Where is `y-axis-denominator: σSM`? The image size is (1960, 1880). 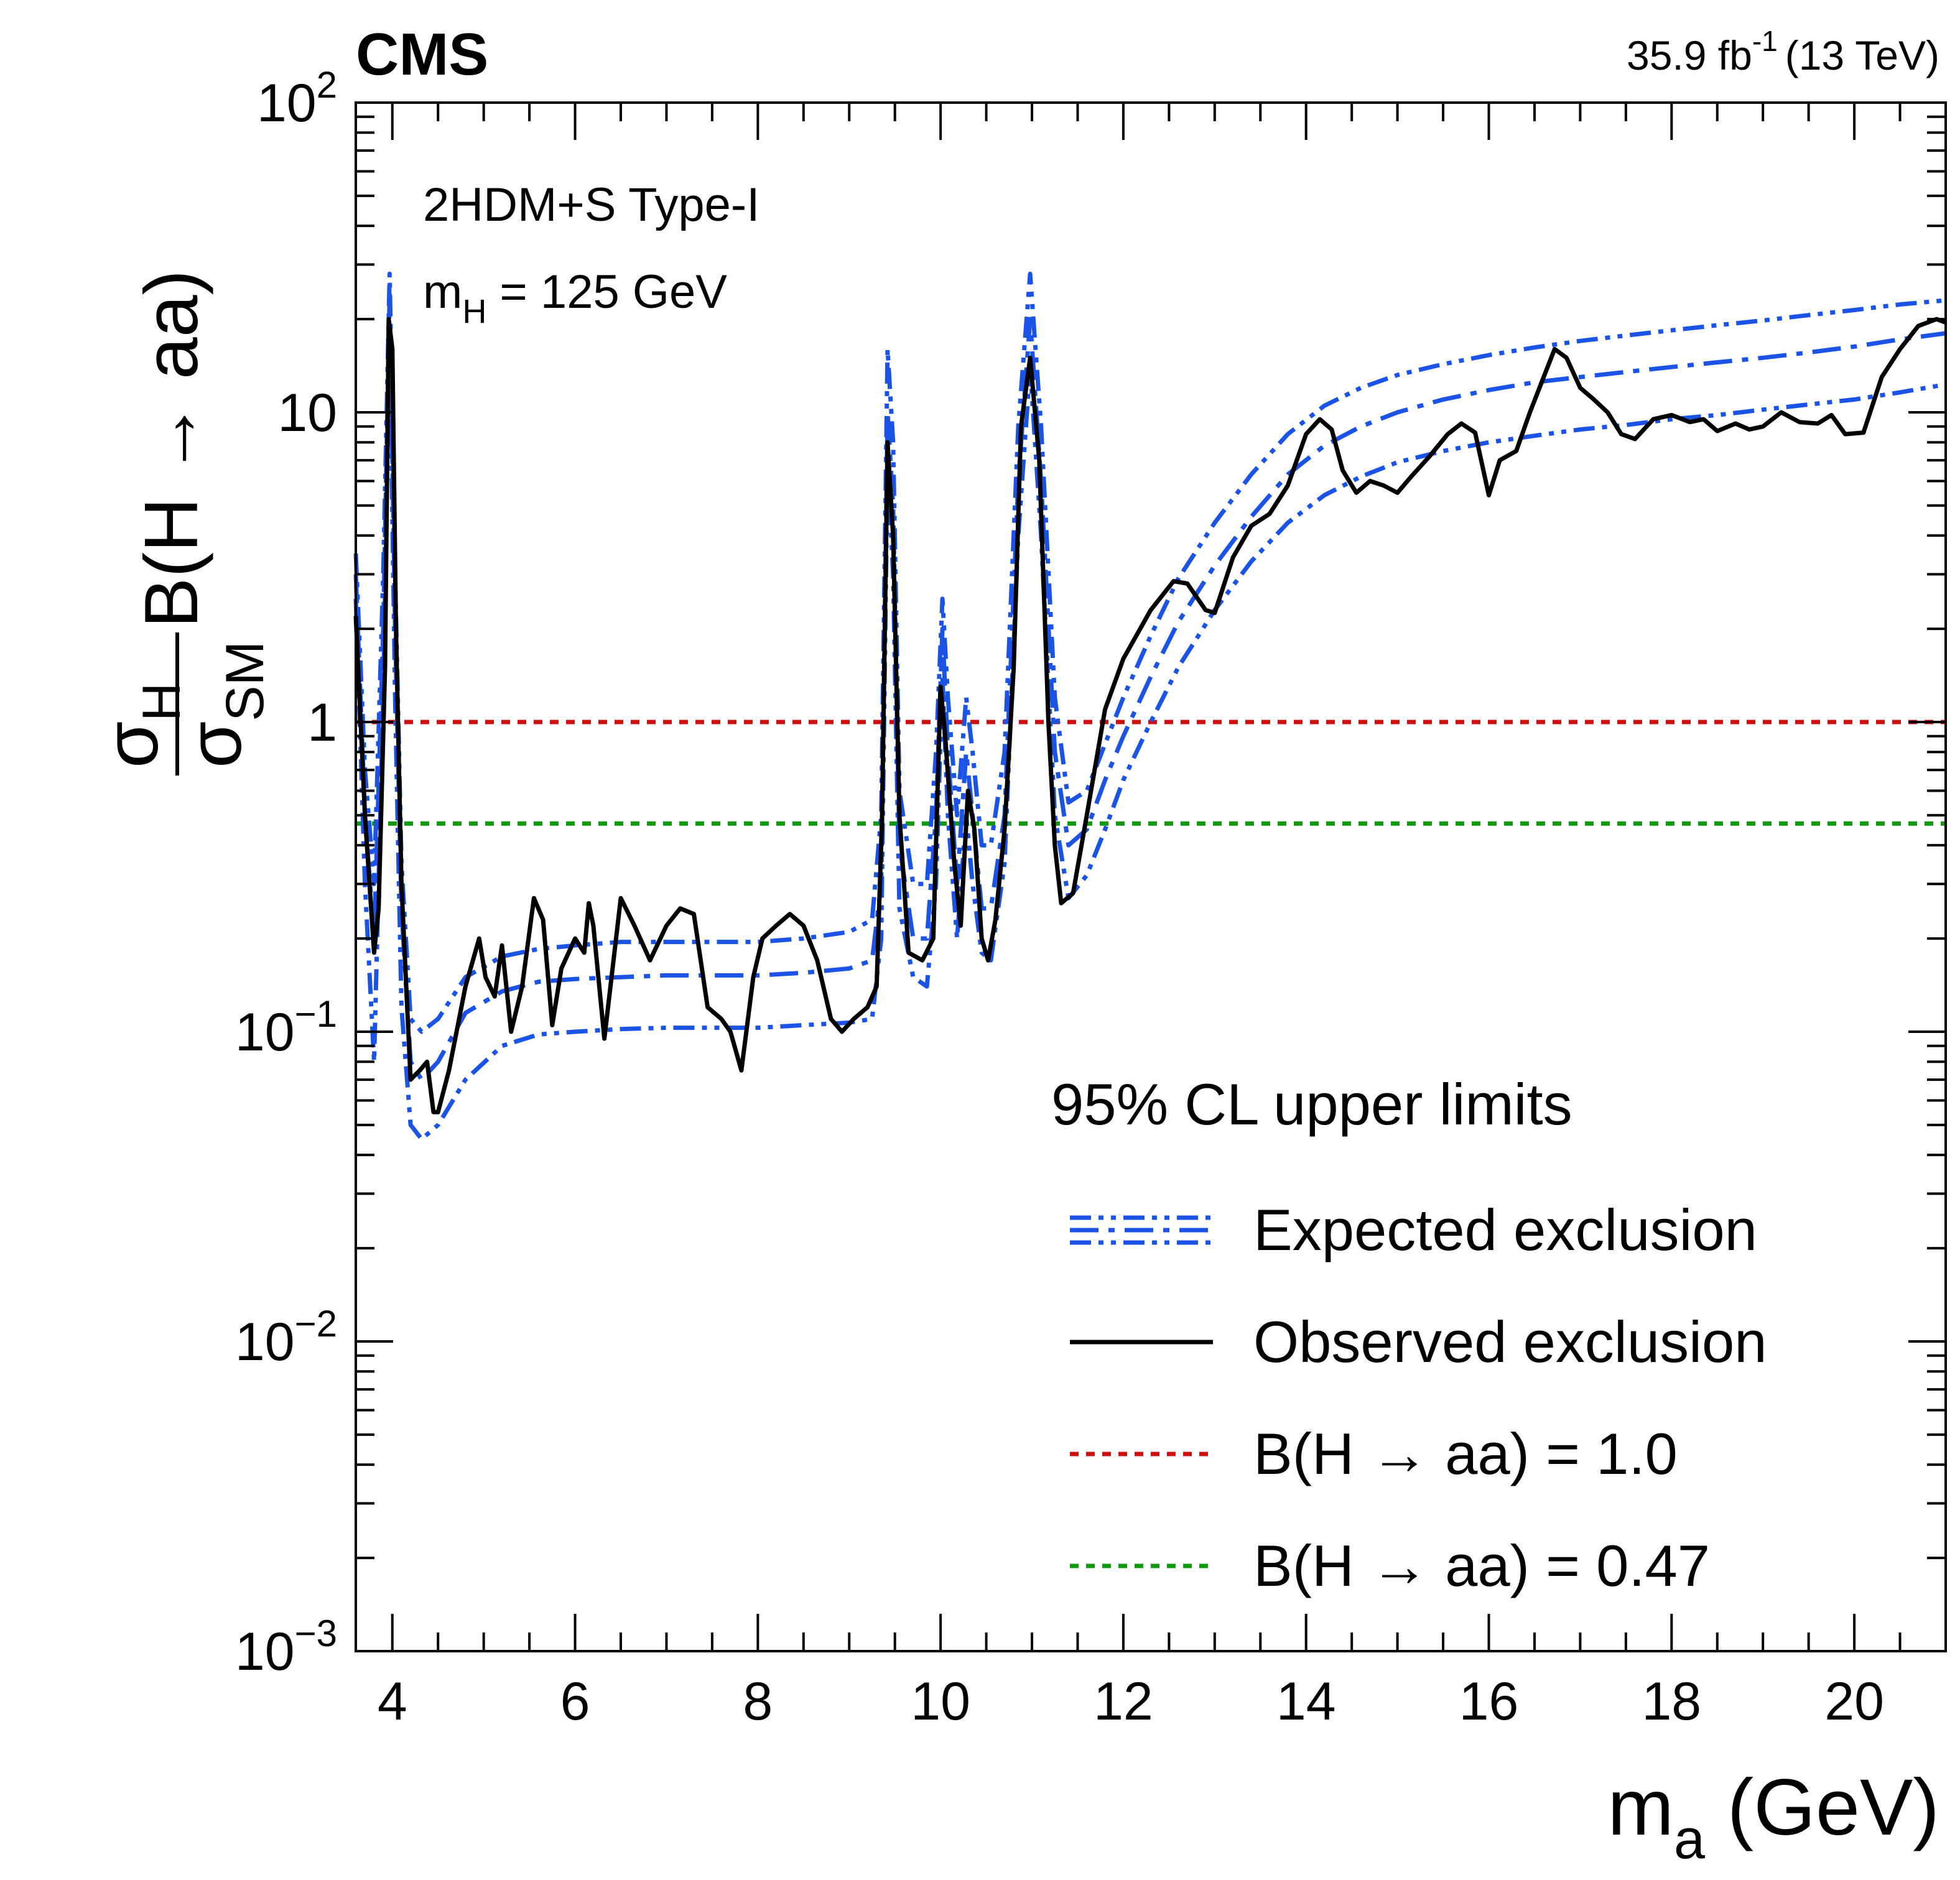
y-axis-denominator: σSM is located at coordinates (223, 704).